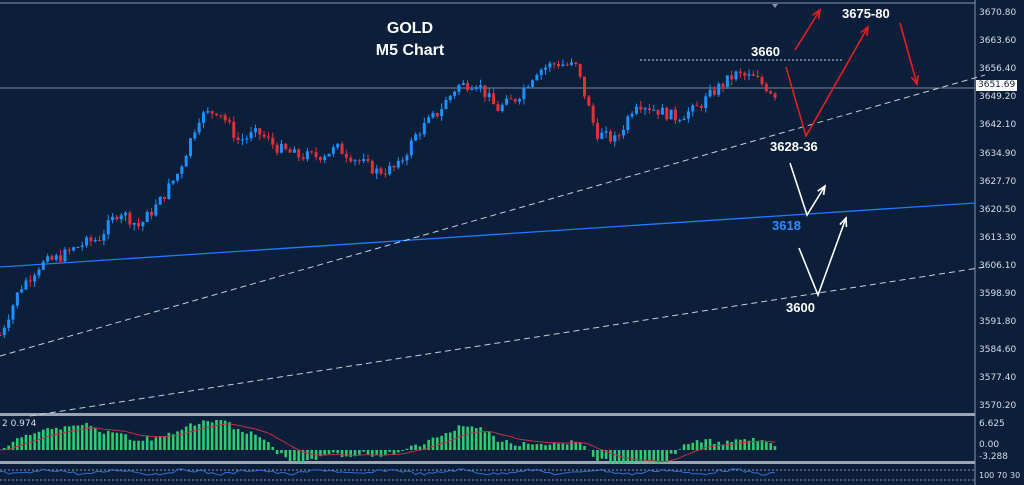  I want to click on indicator-tick: 0.00, so click(989, 445).